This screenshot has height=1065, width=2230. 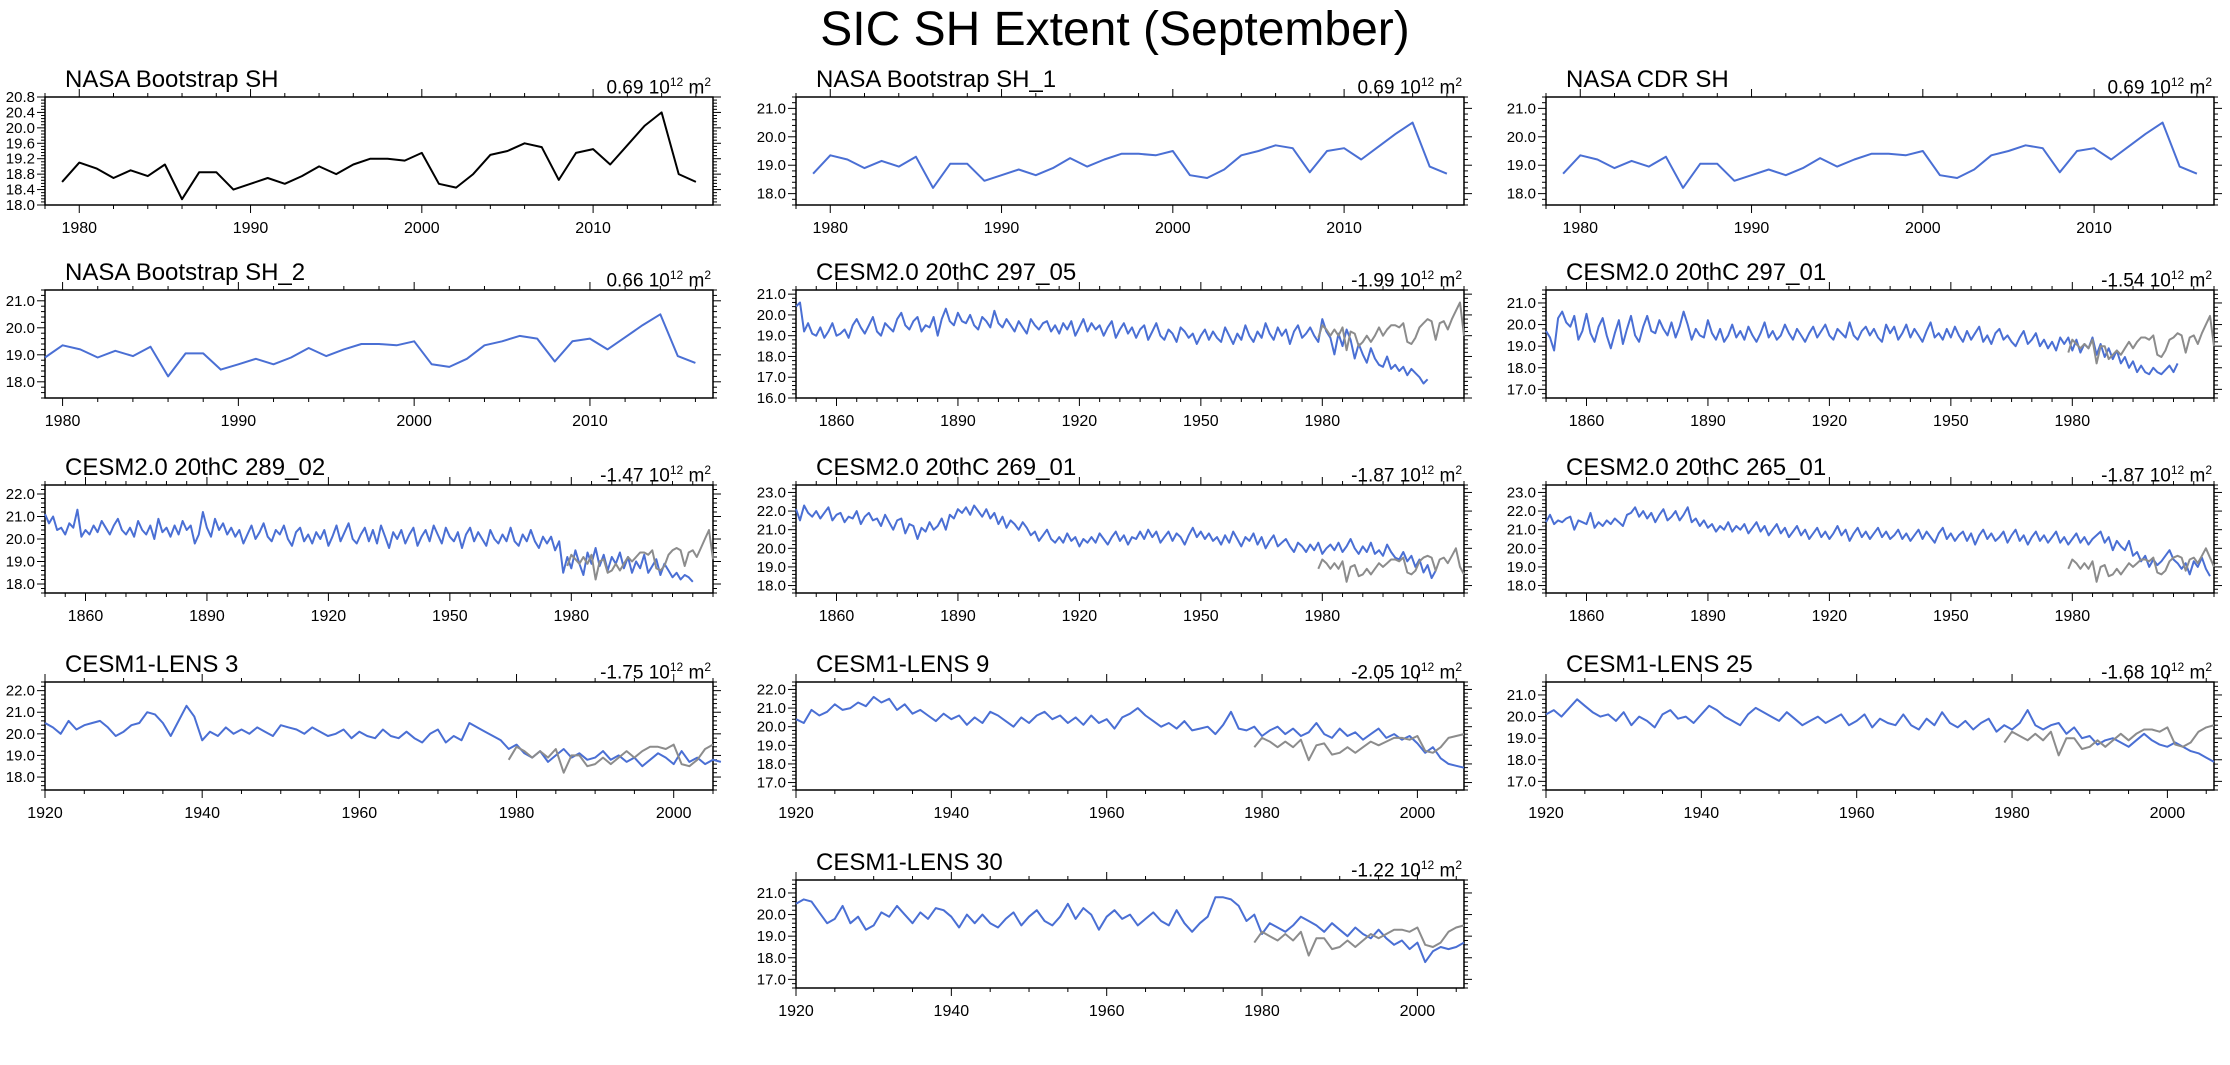 I want to click on trend-value: -1.75, so click(x=622, y=673).